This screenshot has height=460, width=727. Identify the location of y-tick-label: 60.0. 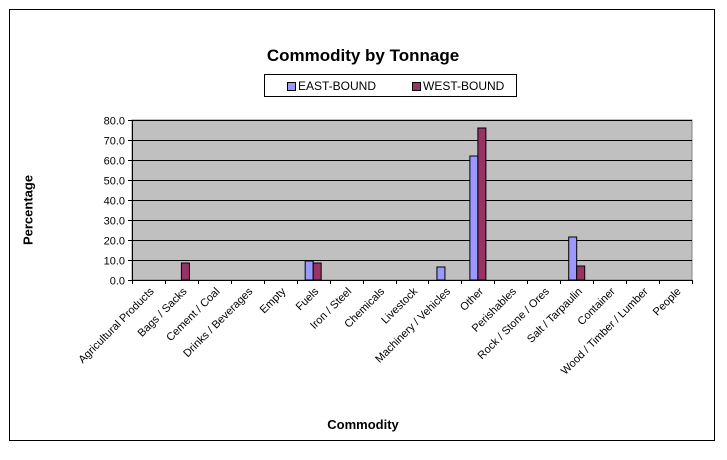
(114, 162).